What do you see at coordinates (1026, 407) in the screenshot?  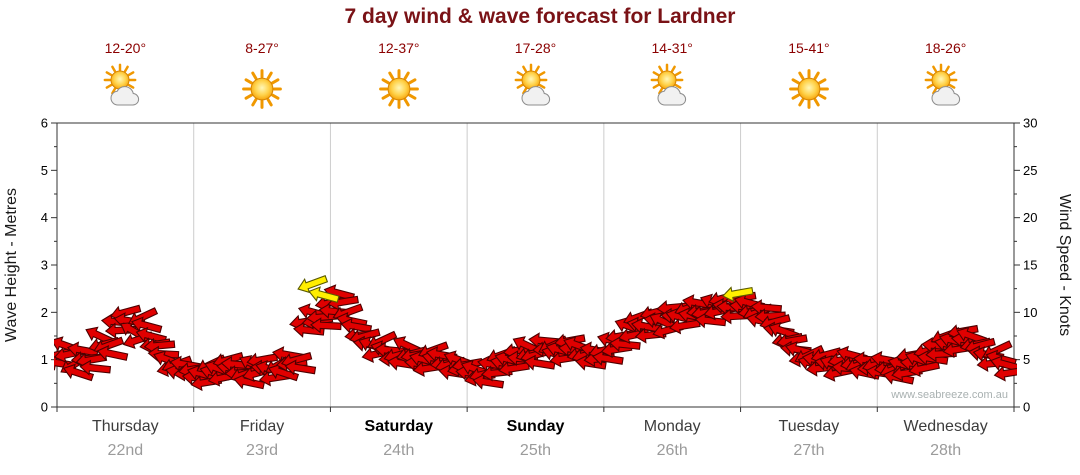 I see `y-right-tick-label: 0` at bounding box center [1026, 407].